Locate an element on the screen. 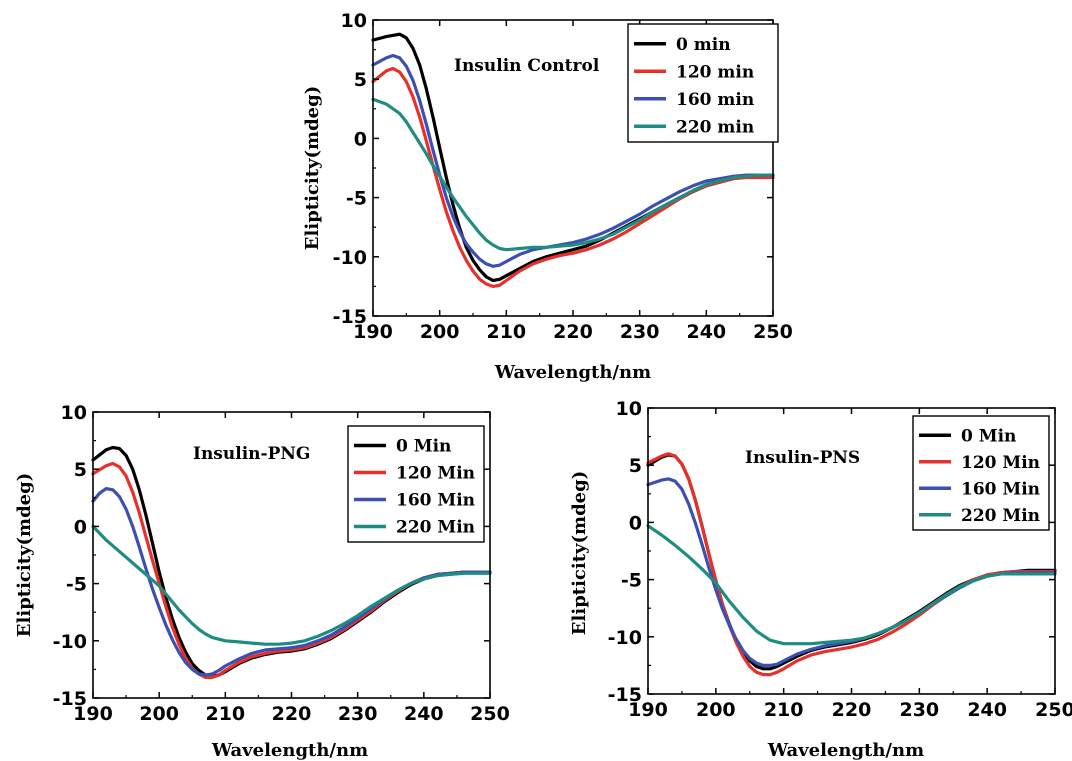  chart-title: Insulin Control is located at coordinates (527, 66).